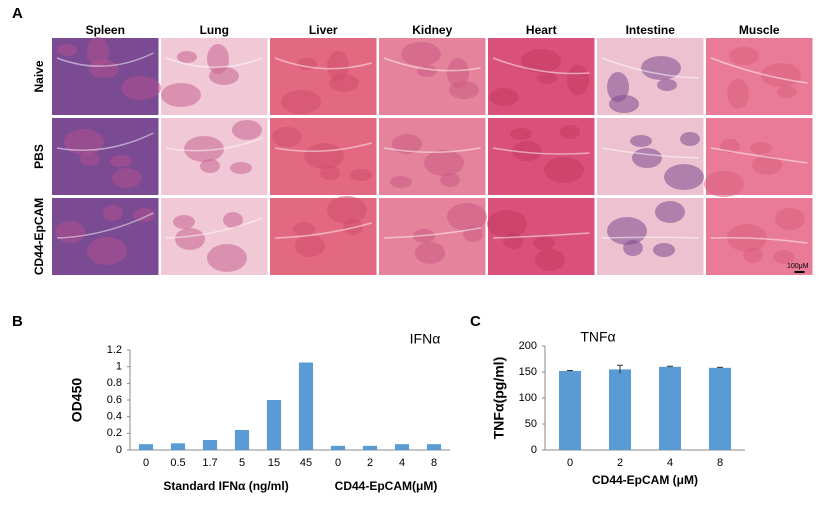 The width and height of the screenshot is (825, 508). What do you see at coordinates (528, 372) in the screenshot?
I see `y-tick-label: 150` at bounding box center [528, 372].